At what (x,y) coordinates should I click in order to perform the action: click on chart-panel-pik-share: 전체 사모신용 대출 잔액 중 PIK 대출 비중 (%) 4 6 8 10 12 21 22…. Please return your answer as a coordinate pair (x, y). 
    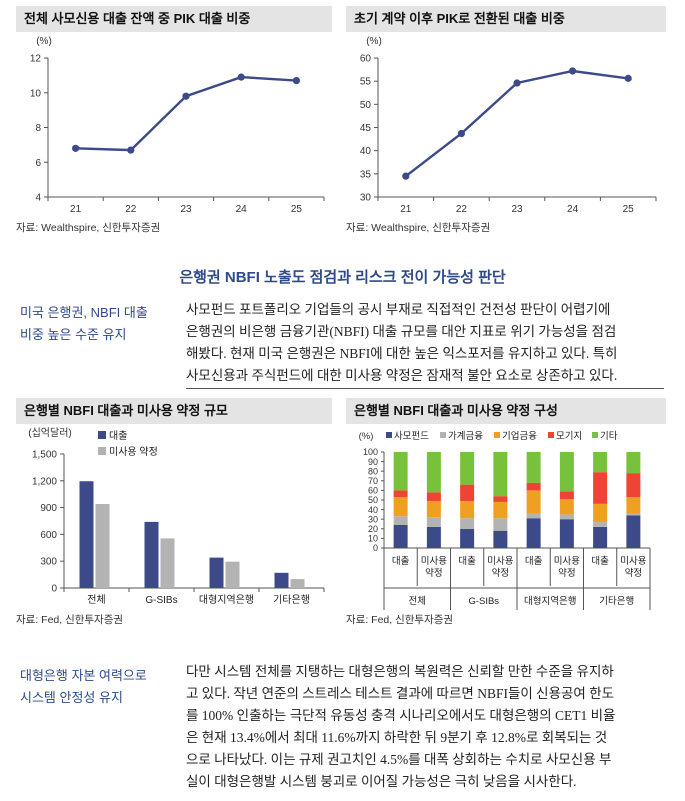
    Looking at the image, I should click on (174, 126).